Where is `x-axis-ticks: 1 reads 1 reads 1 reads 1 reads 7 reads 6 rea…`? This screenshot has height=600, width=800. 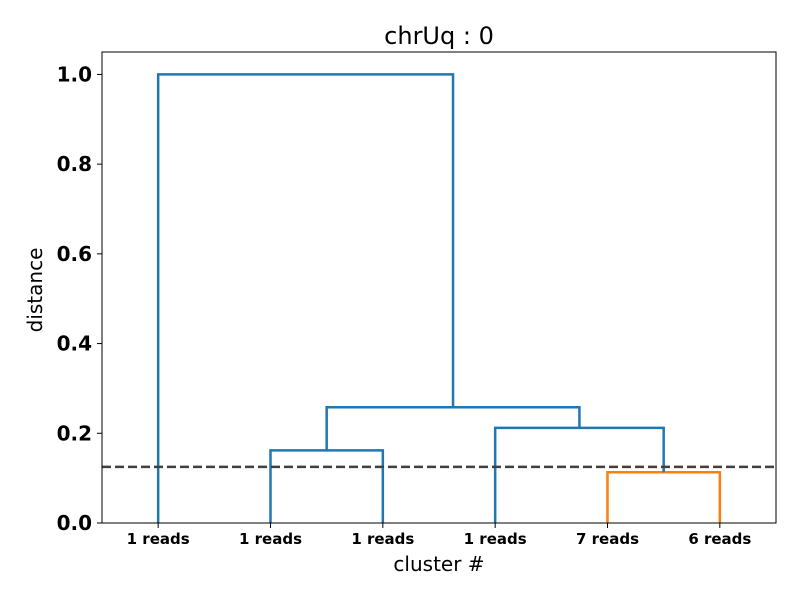
x-axis-ticks: 1 reads 1 reads 1 reads 1 reads 7 reads 6 rea… is located at coordinates (439, 535).